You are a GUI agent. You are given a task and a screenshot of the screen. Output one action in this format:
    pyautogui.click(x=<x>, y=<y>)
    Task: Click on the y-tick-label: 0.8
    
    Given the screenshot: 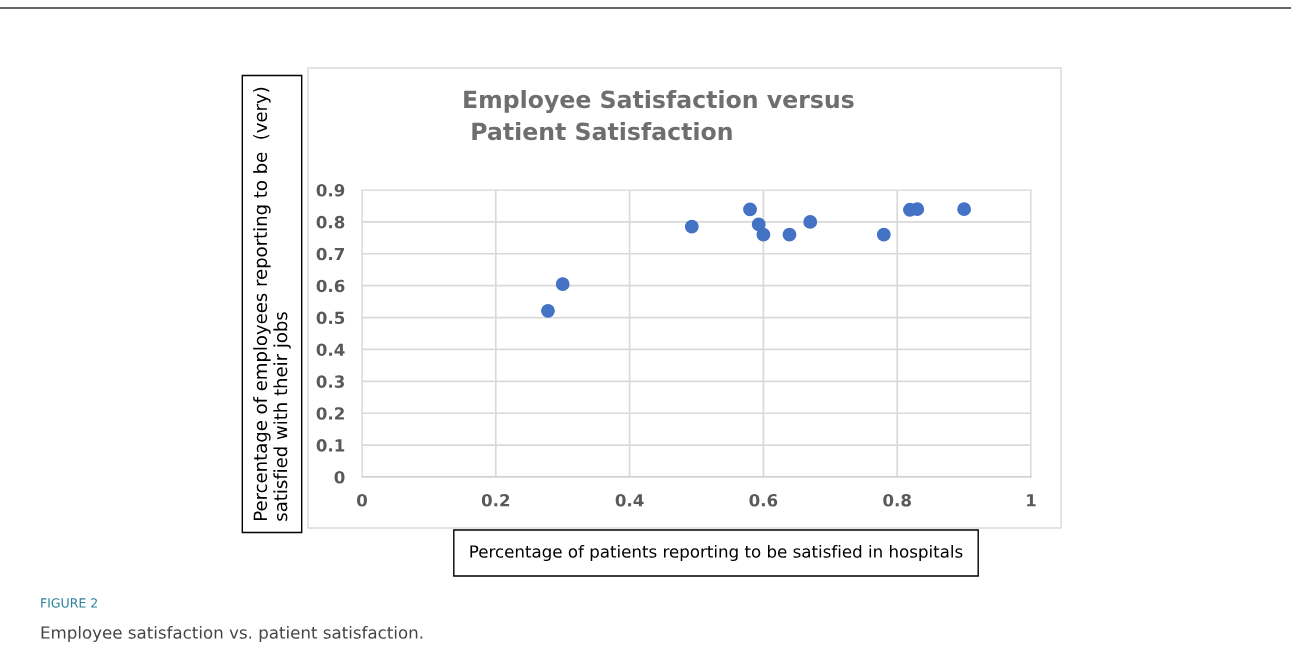 What is the action you would take?
    pyautogui.click(x=330, y=222)
    